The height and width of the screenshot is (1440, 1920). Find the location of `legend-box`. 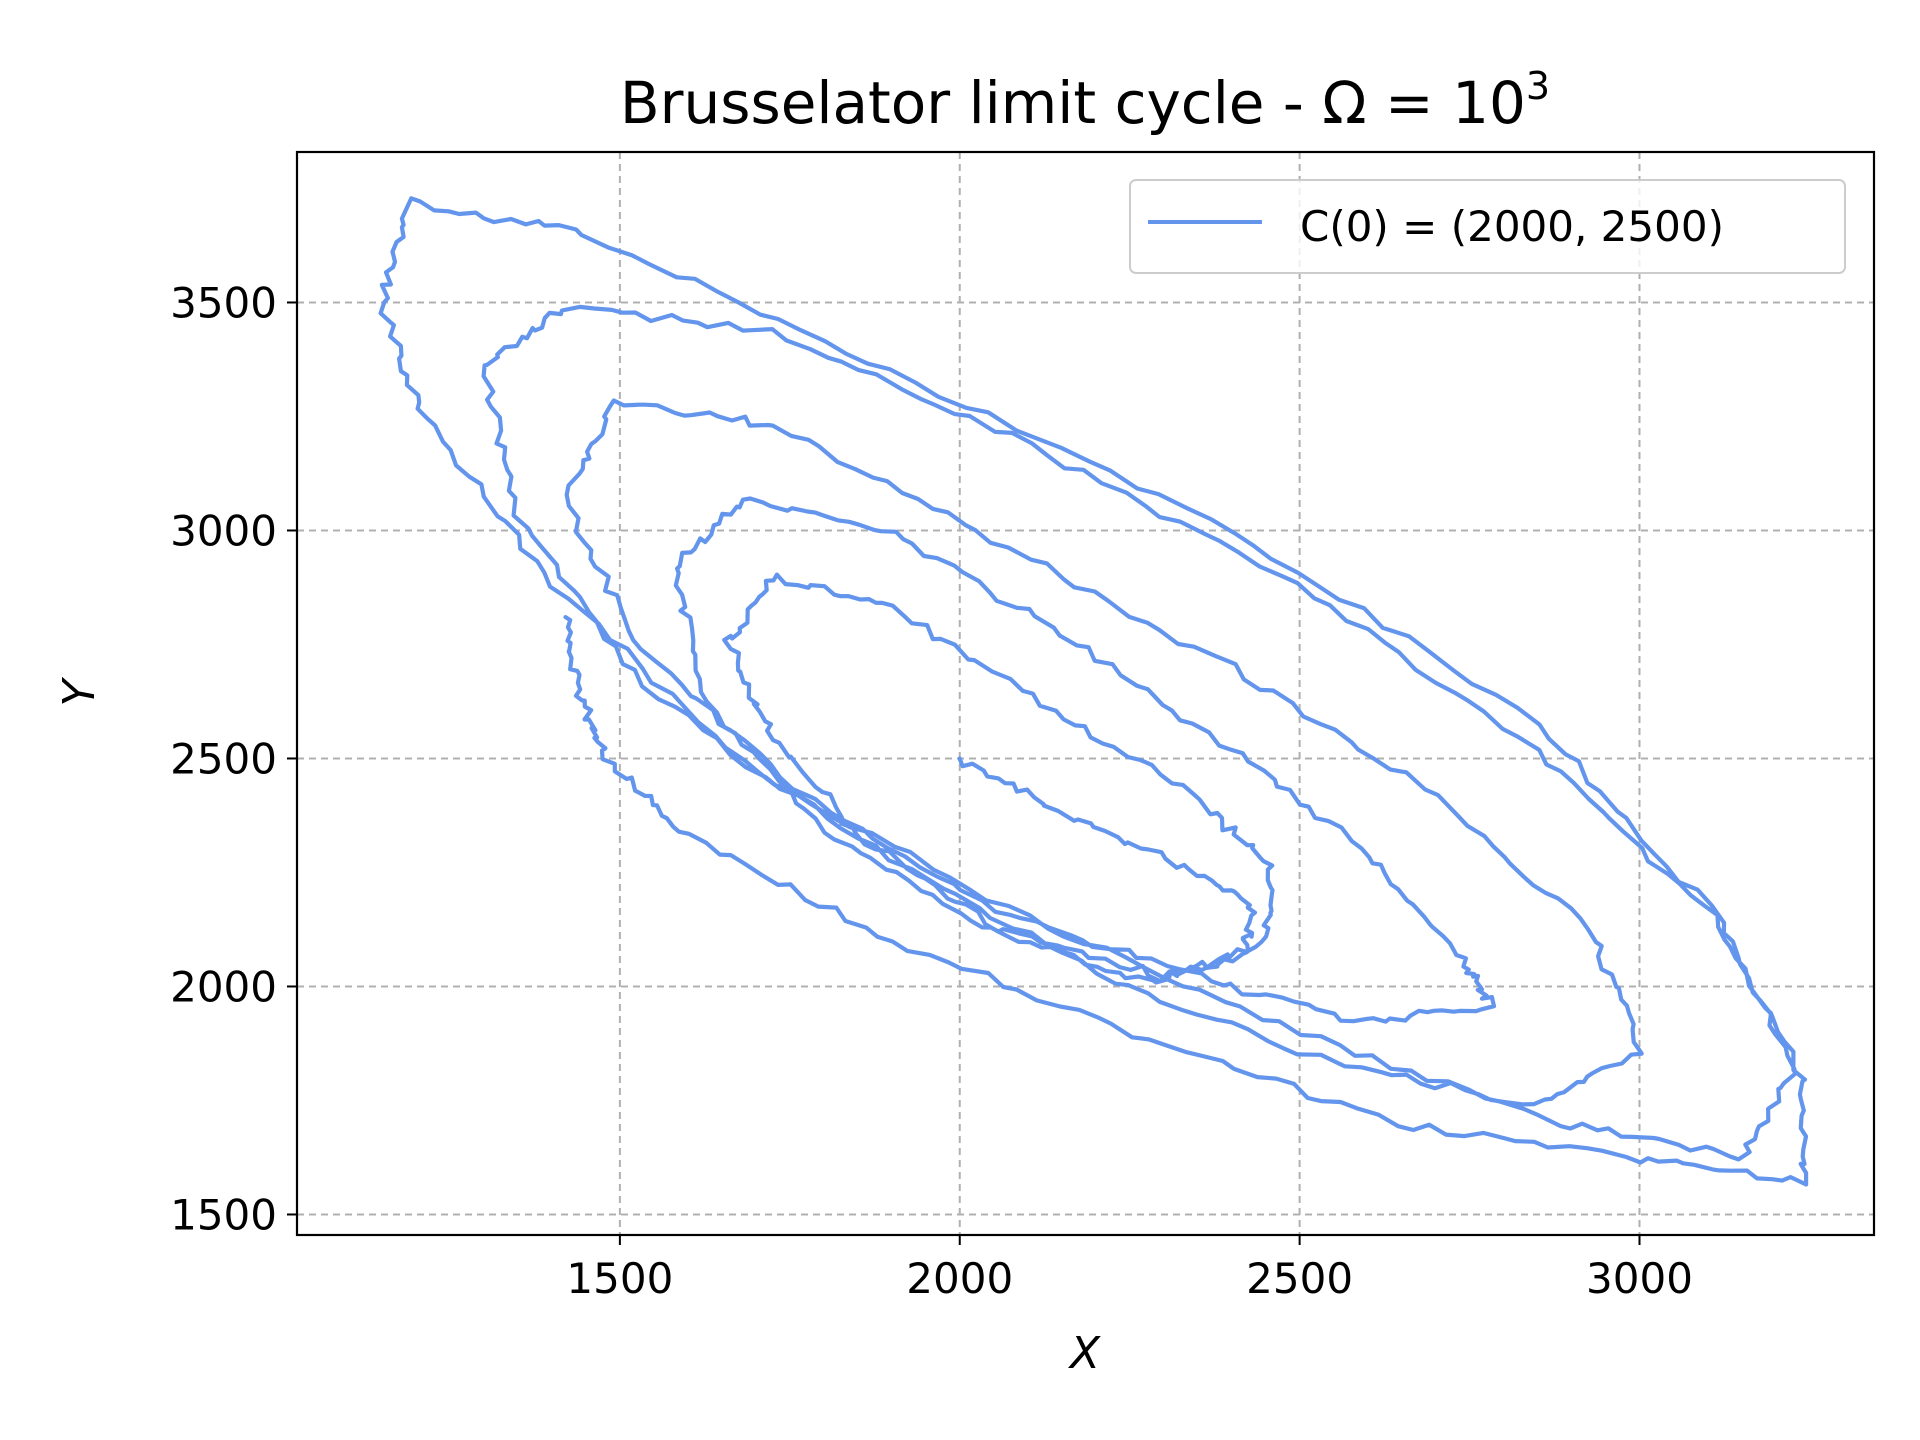

legend-box is located at coordinates (1487, 226).